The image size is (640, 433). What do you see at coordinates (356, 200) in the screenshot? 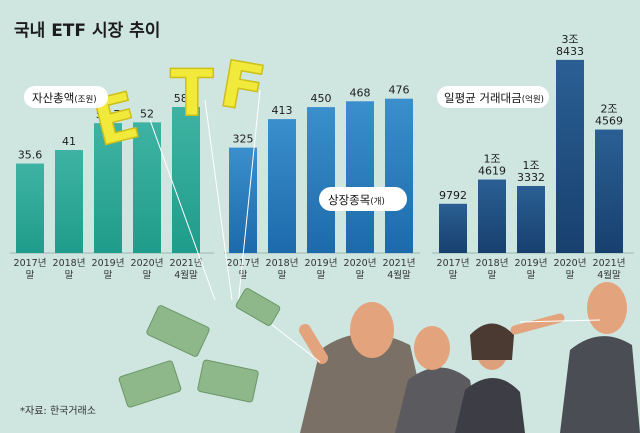
I see `svg-text: 상장종목(개)` at bounding box center [356, 200].